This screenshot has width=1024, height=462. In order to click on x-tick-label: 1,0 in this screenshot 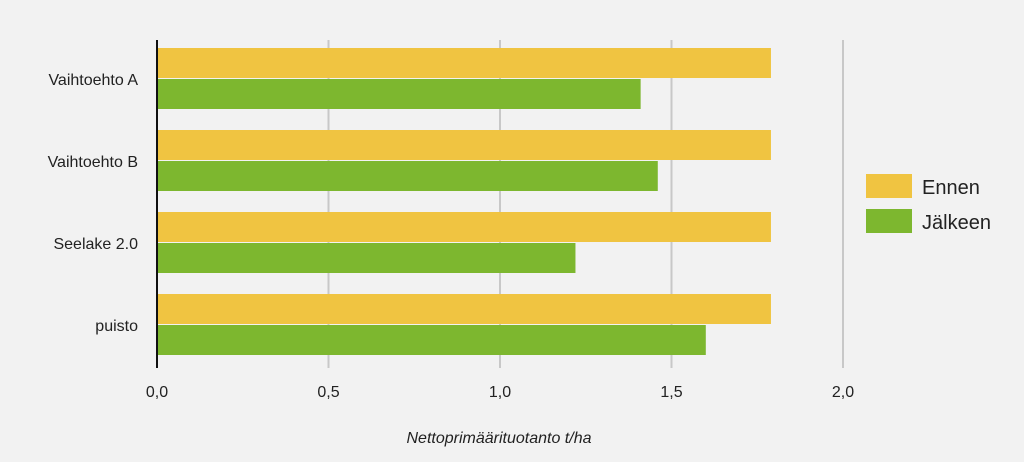, I will do `click(500, 392)`.